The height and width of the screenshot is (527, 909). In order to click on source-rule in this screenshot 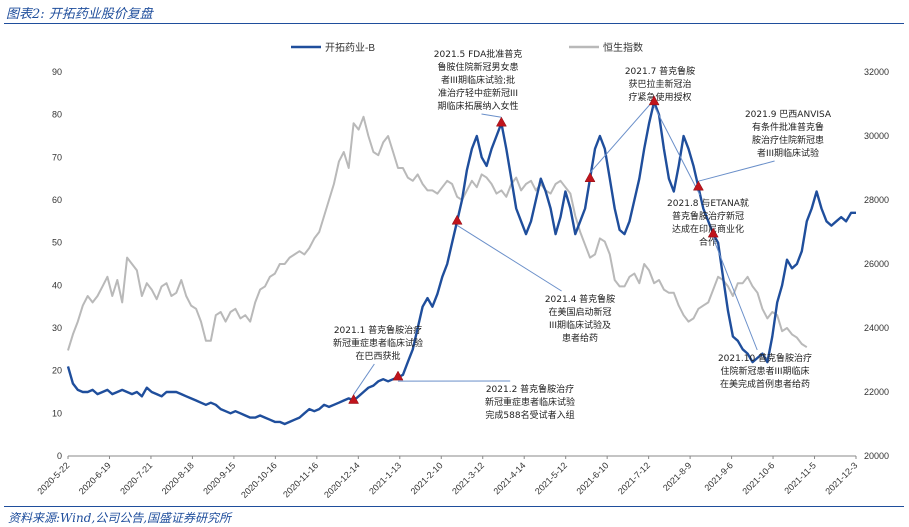, I will do `click(454, 506)`.